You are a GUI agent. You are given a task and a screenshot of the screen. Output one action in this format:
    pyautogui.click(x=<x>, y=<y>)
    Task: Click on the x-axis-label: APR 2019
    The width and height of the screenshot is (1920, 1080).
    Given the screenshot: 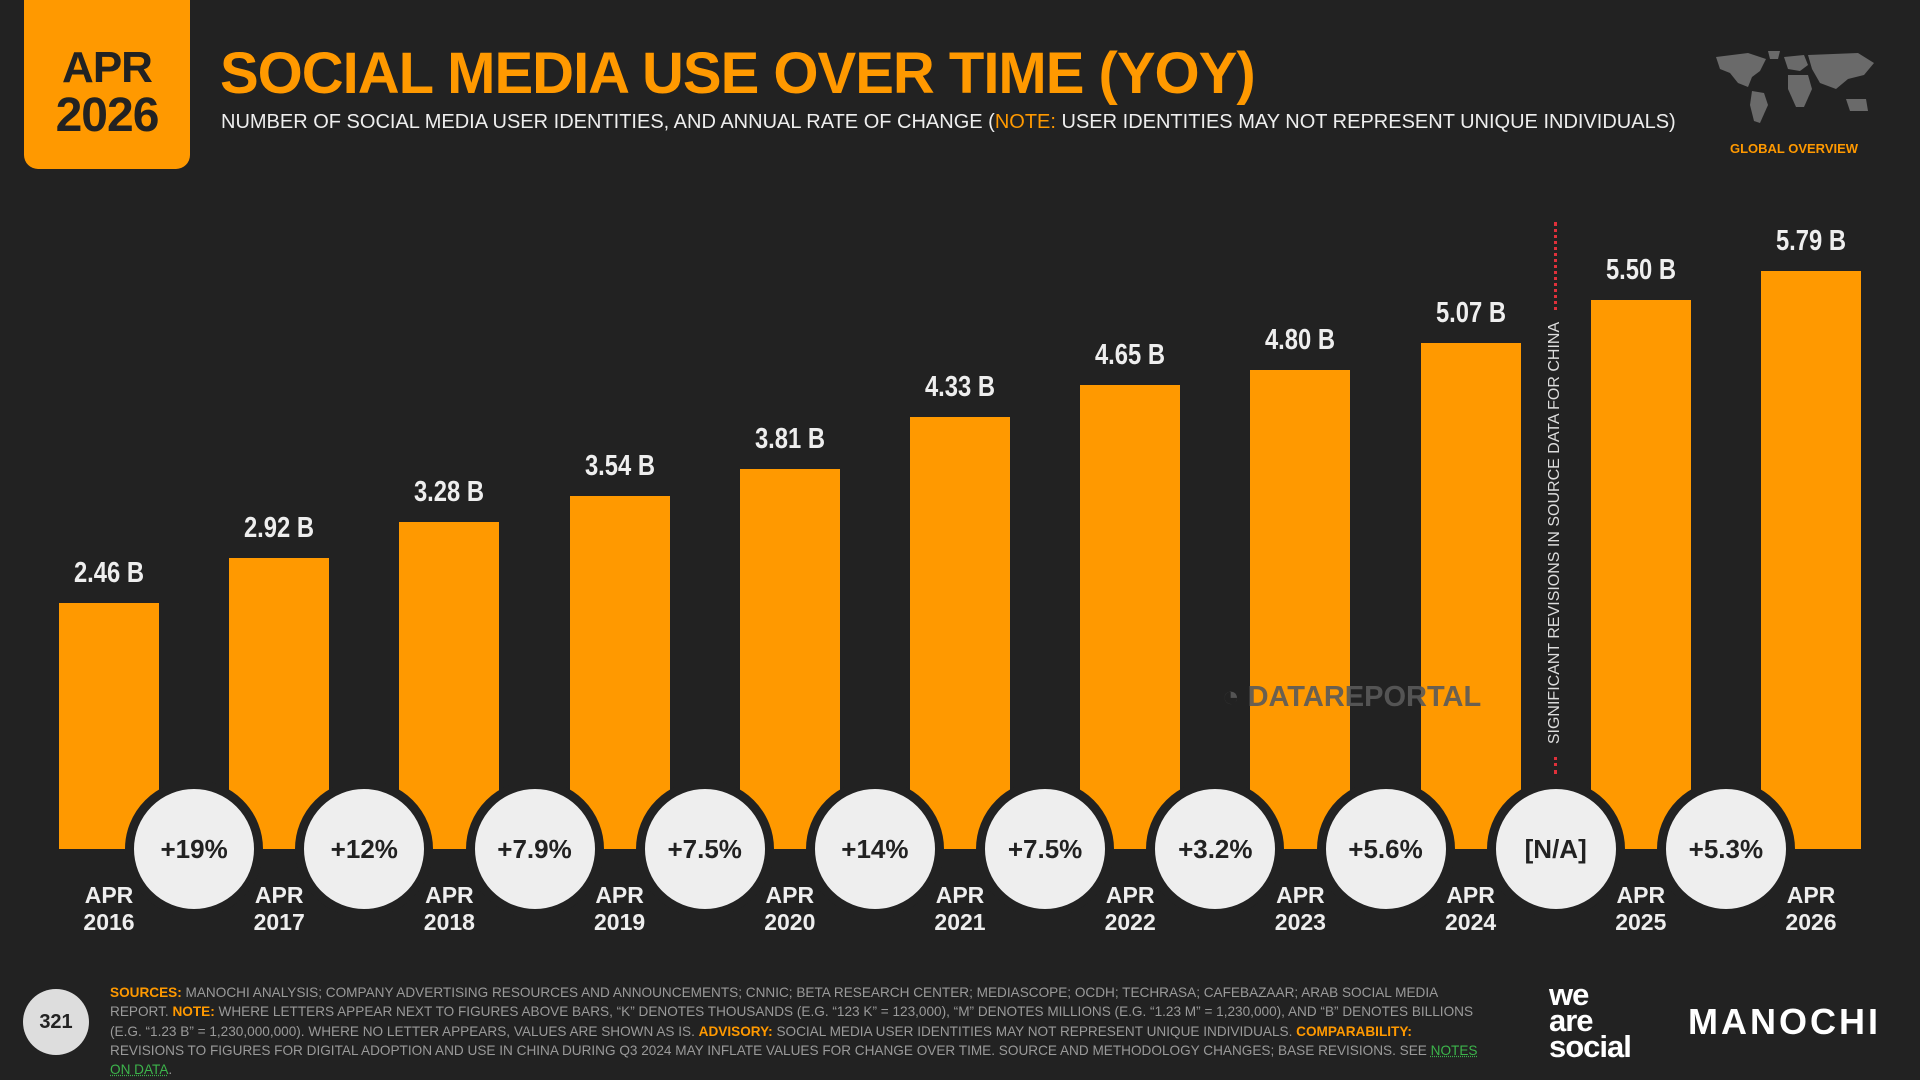 What is the action you would take?
    pyautogui.click(x=620, y=909)
    